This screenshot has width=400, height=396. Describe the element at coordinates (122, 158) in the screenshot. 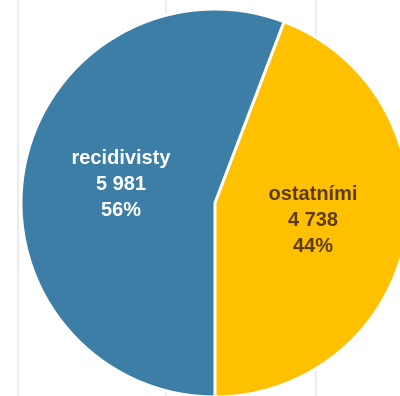

I see `slice-label-label-1: recidivisty` at that location.